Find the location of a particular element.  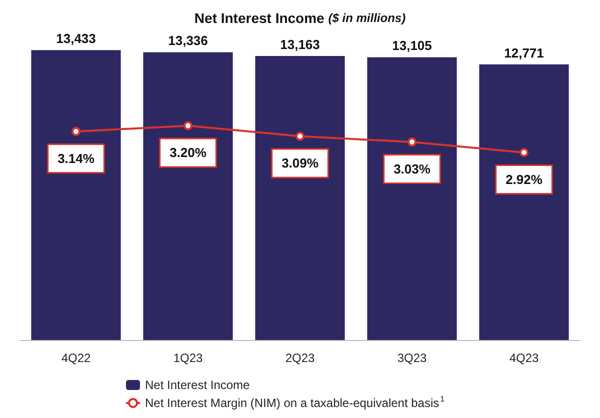

data-label: 12,771 is located at coordinates (524, 52).